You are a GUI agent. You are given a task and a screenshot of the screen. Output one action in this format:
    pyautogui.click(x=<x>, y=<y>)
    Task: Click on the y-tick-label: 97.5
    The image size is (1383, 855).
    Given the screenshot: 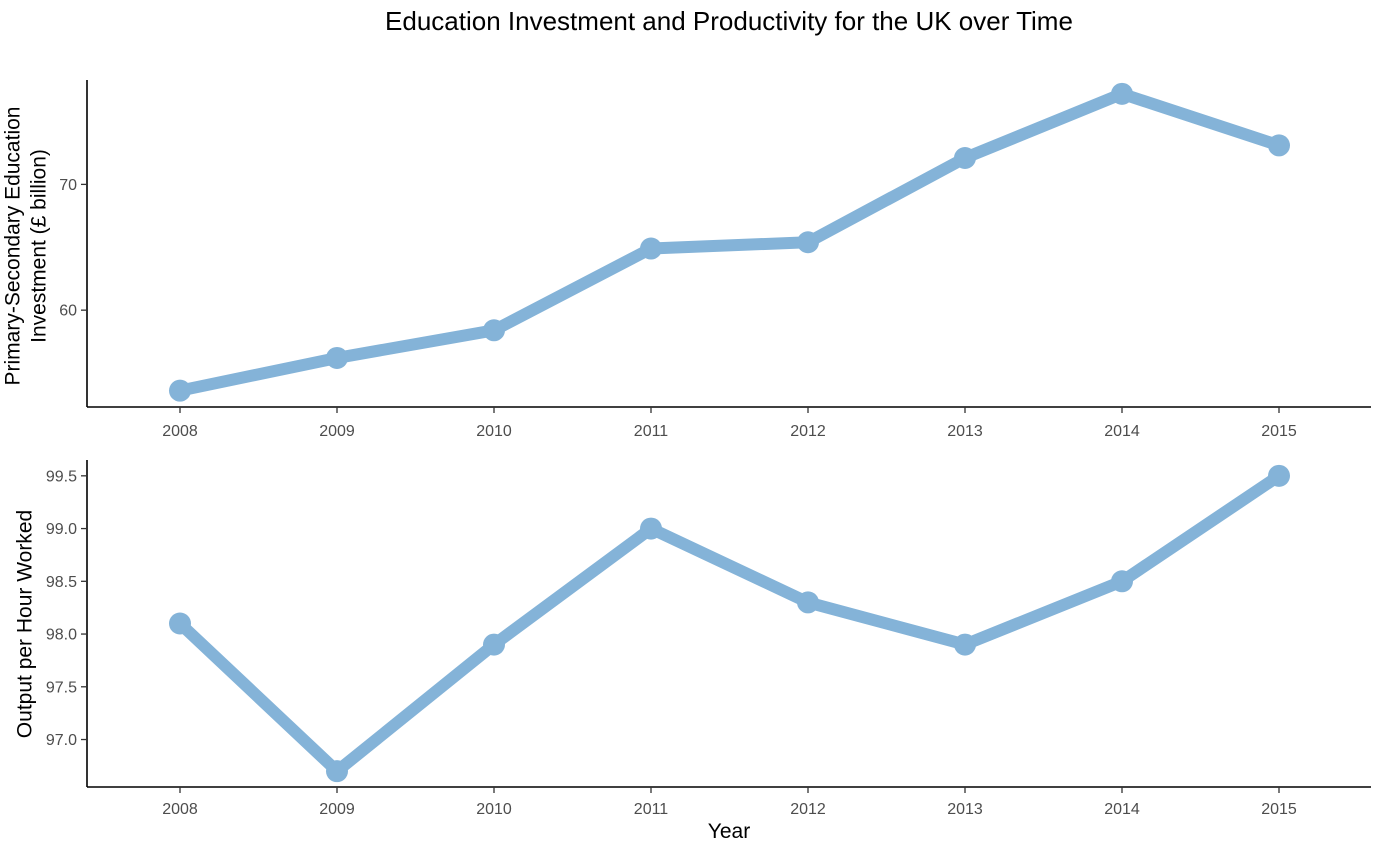 What is the action you would take?
    pyautogui.click(x=61, y=687)
    